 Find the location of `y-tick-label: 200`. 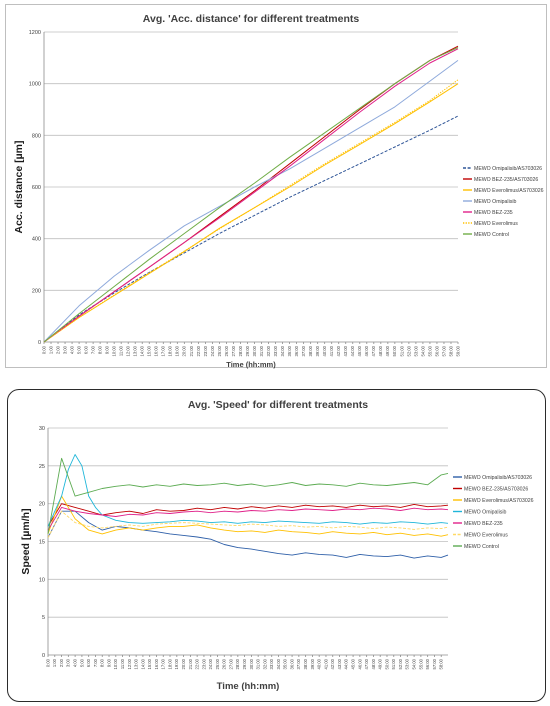

y-tick-label: 200 is located at coordinates (36, 291).